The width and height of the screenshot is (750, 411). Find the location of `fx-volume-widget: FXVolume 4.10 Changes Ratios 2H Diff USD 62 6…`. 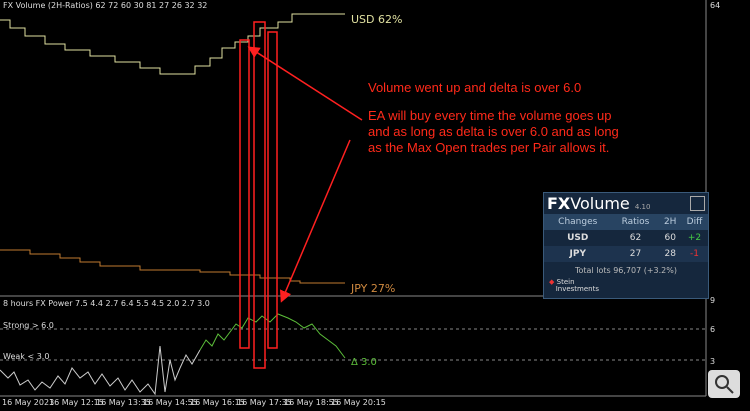

fx-volume-widget: FXVolume 4.10 Changes Ratios 2H Diff USD 62 6… is located at coordinates (626, 245).